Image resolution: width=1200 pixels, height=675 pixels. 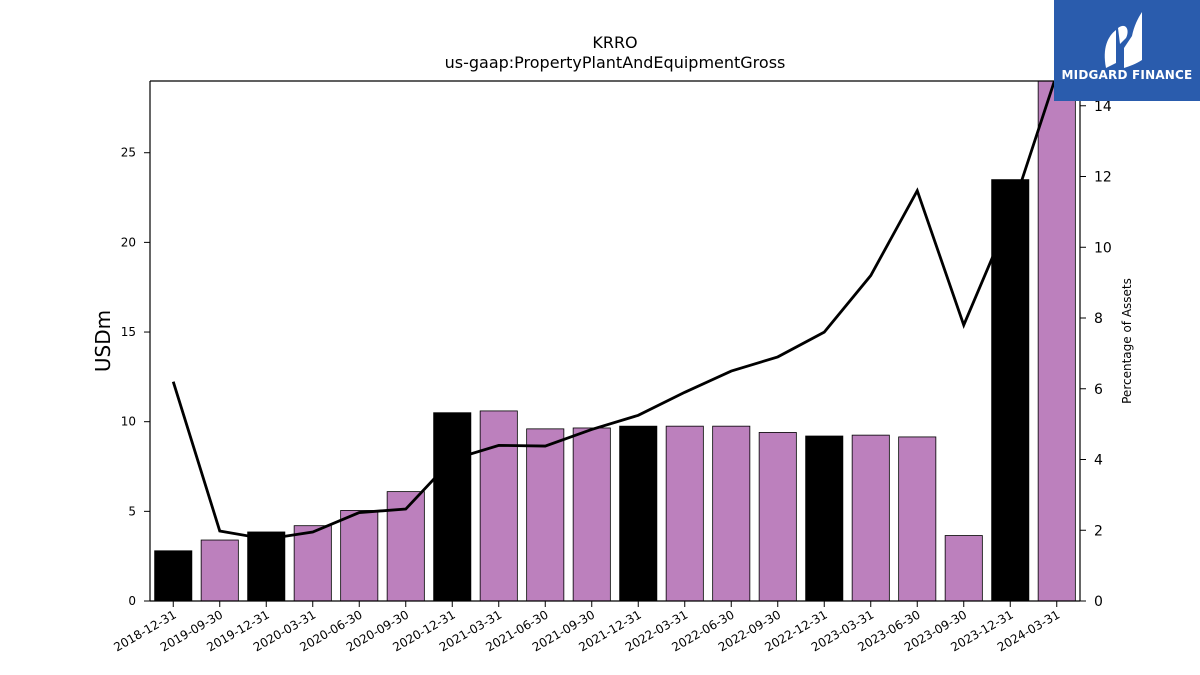 I want to click on y-axis-label: USDm, so click(x=103, y=341).